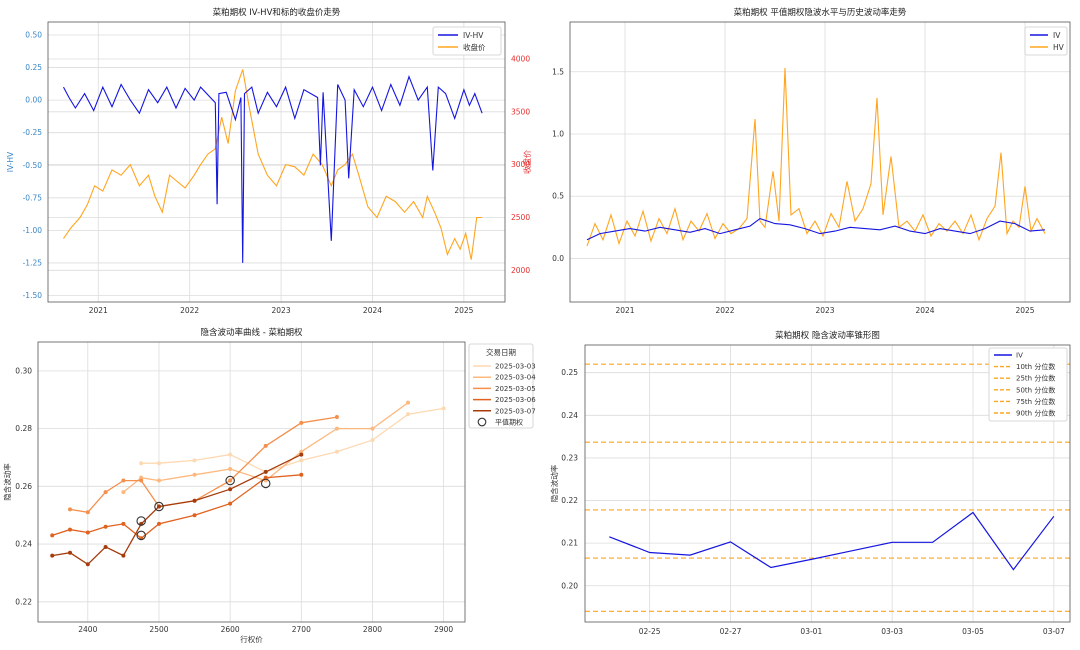 The width and height of the screenshot is (1080, 650). Describe the element at coordinates (252, 332) in the screenshot. I see `chart-title: 隐含波动率曲线 - 菜粕期权` at that location.